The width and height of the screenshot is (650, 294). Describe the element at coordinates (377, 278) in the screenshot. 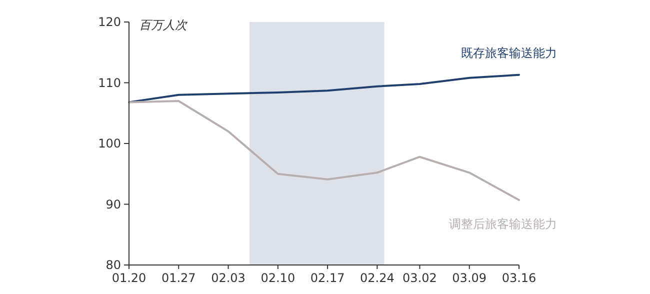

I see `x-tick-label: 02.24` at that location.